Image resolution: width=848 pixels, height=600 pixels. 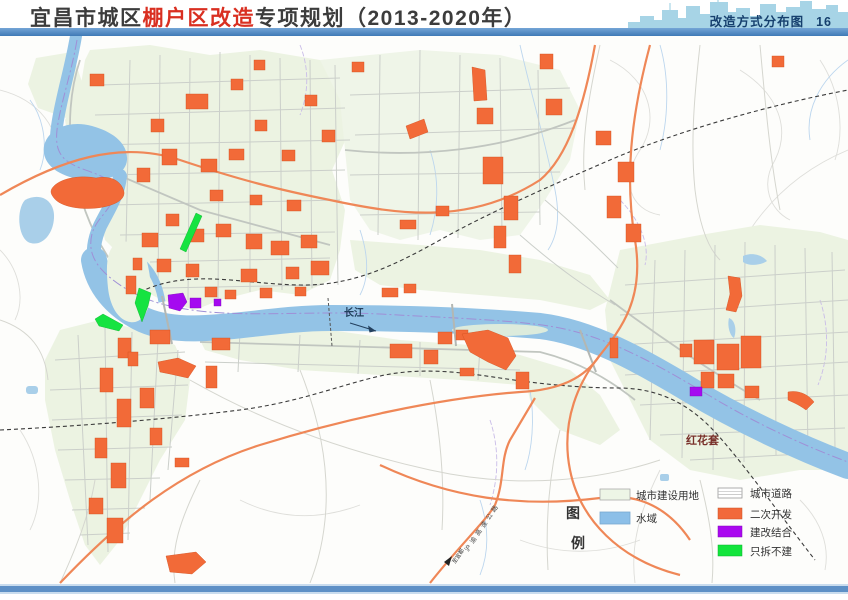 I want to click on legend-label-redevelopment: 二次开发, so click(x=771, y=514).